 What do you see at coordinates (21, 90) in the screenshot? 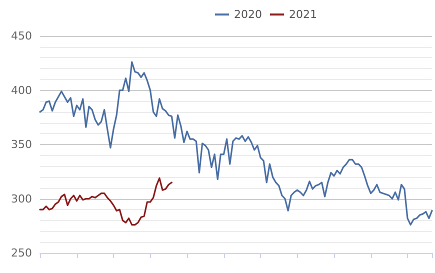
I see `y-tick-label: 400` at bounding box center [21, 90].